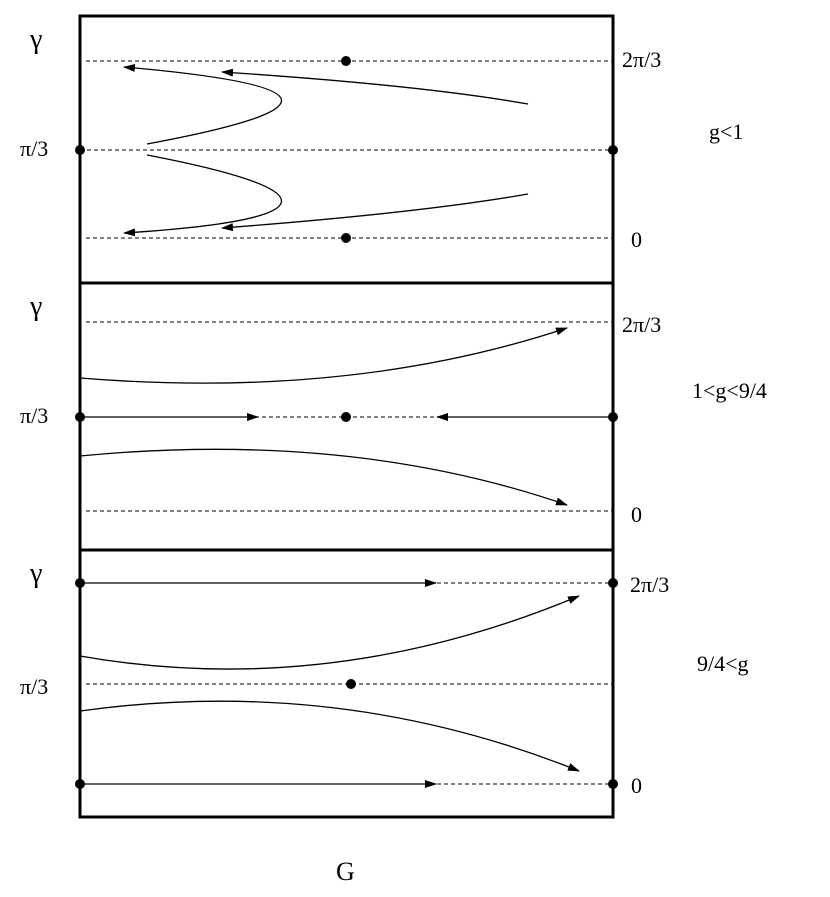  Describe the element at coordinates (726, 131) in the screenshot. I see `condition-label: g<1` at that location.